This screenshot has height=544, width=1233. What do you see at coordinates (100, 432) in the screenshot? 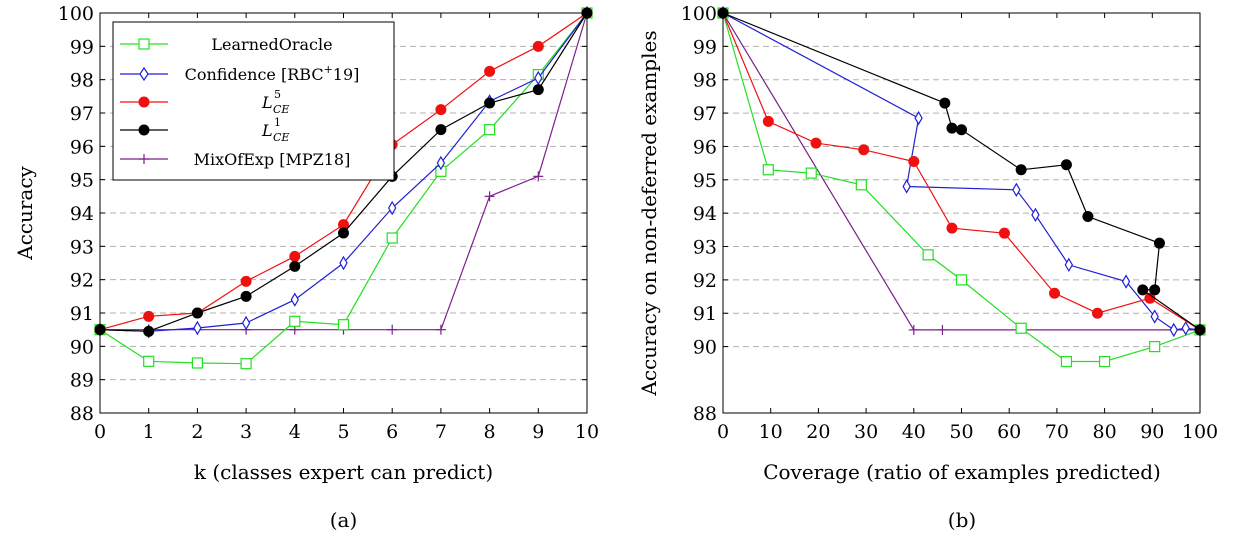
I see `chart-a-x-tick-label: 0` at bounding box center [100, 432].